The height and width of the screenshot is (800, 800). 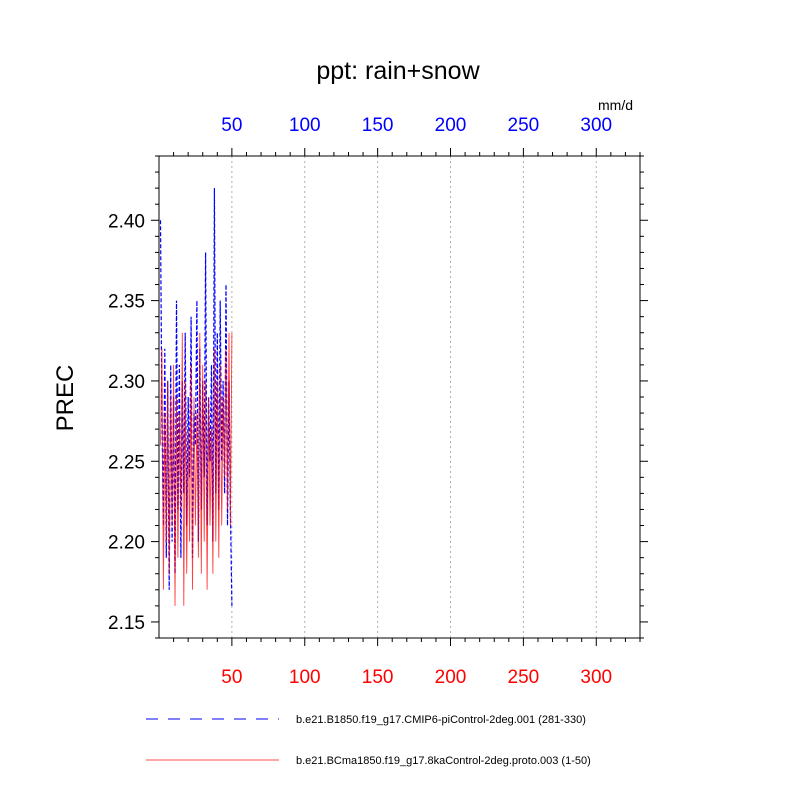 What do you see at coordinates (524, 125) in the screenshot?
I see `x-top-tick-label-250: 250` at bounding box center [524, 125].